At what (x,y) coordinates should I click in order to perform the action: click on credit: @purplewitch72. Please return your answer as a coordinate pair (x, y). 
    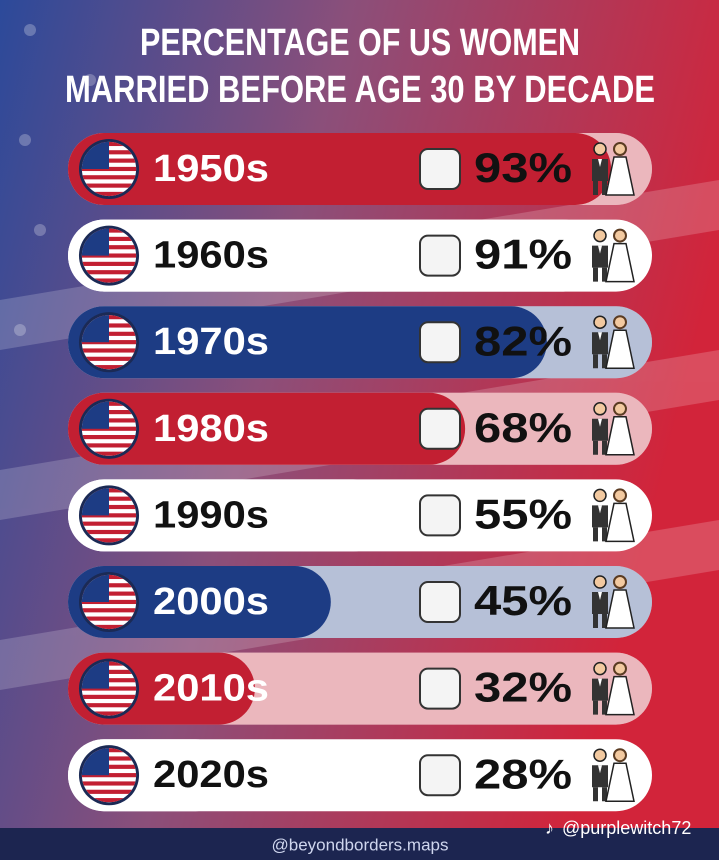
    Looking at the image, I should click on (626, 828).